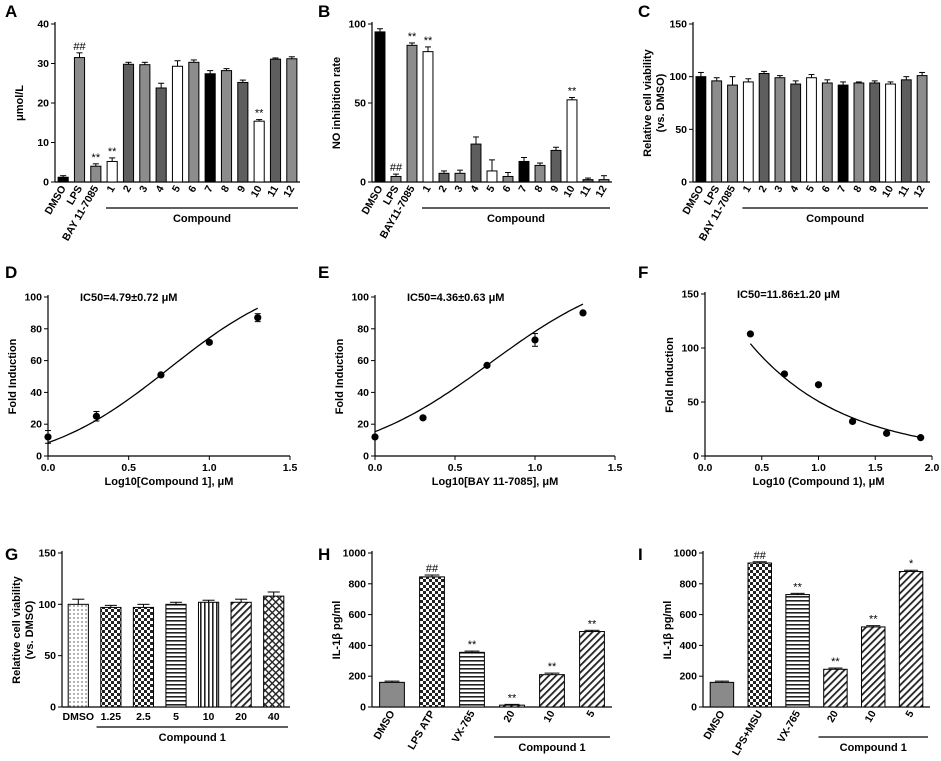  What do you see at coordinates (50, 656) in the screenshot?
I see `y-tick-label: 50` at bounding box center [50, 656].